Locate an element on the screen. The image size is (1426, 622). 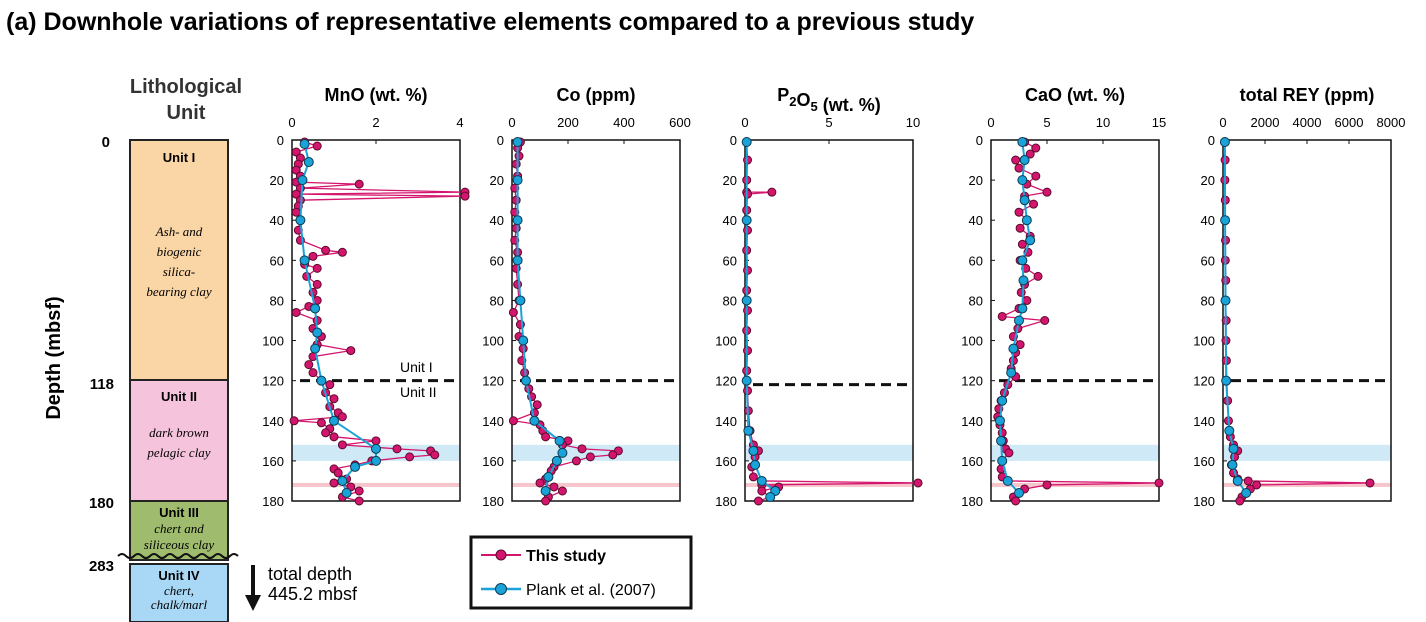
unit-2-name: Unit II is located at coordinates (179, 396).